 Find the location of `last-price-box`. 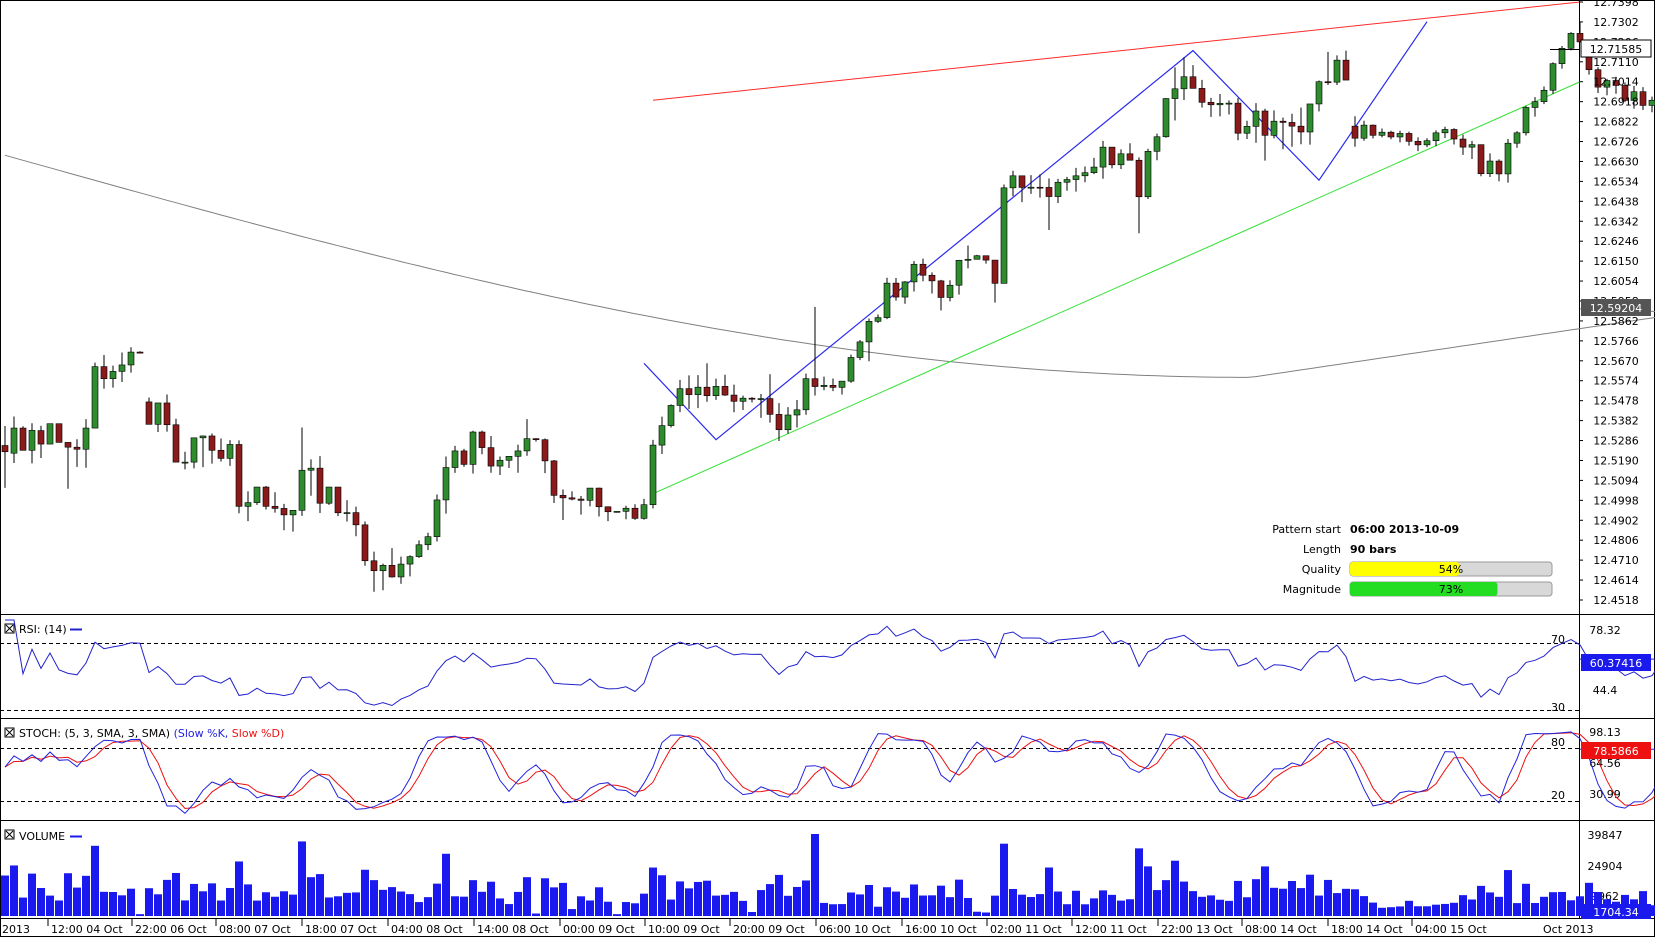

last-price-box is located at coordinates (1616, 48).